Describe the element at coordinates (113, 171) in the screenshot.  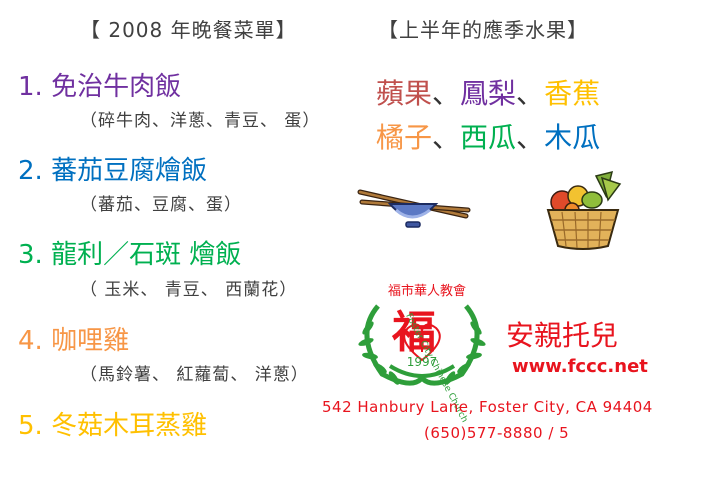
I see `menu-item-2: 2. 蕃茄豆腐燴飯` at that location.